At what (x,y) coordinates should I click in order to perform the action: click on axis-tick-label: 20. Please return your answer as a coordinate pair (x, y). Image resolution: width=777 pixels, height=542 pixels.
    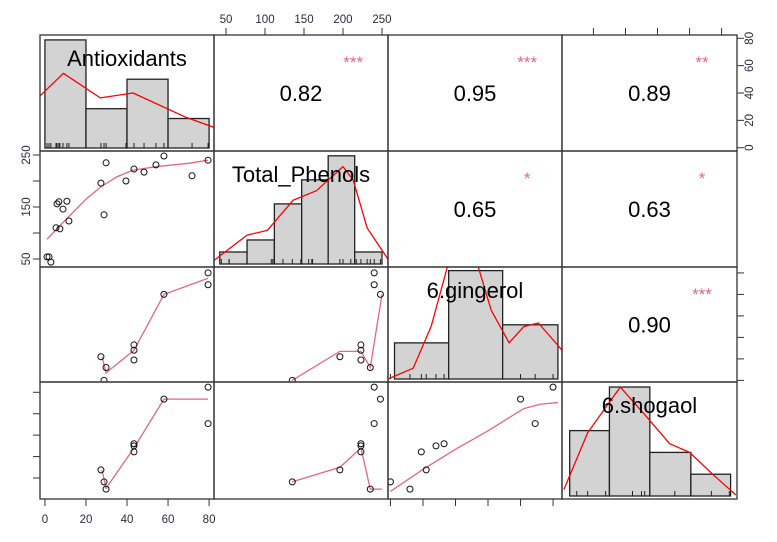
    Looking at the image, I should click on (750, 120).